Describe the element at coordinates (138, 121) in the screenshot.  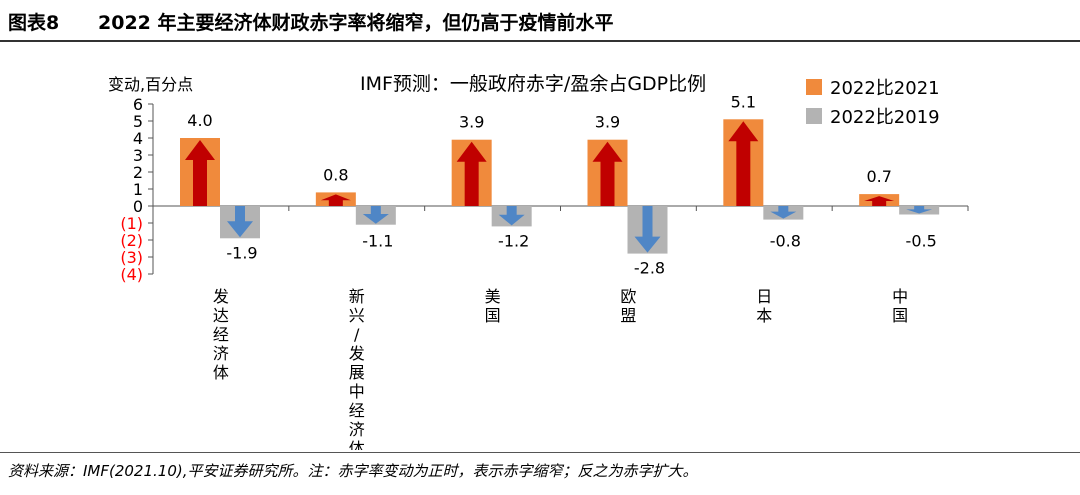
I see `y-tick-label: 5` at that location.